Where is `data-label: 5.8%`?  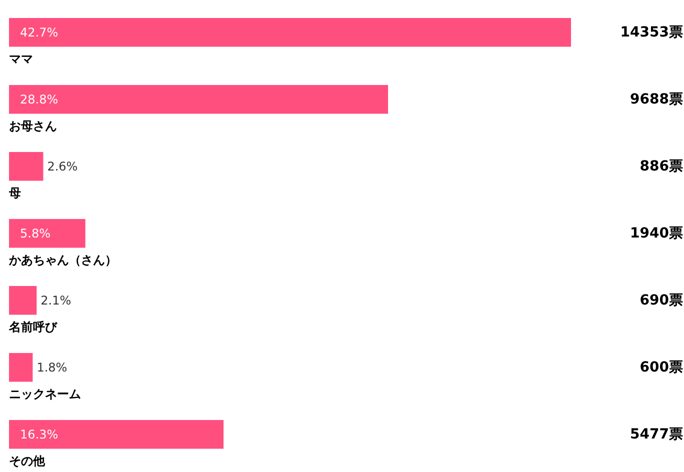
data-label: 5.8% is located at coordinates (35, 233).